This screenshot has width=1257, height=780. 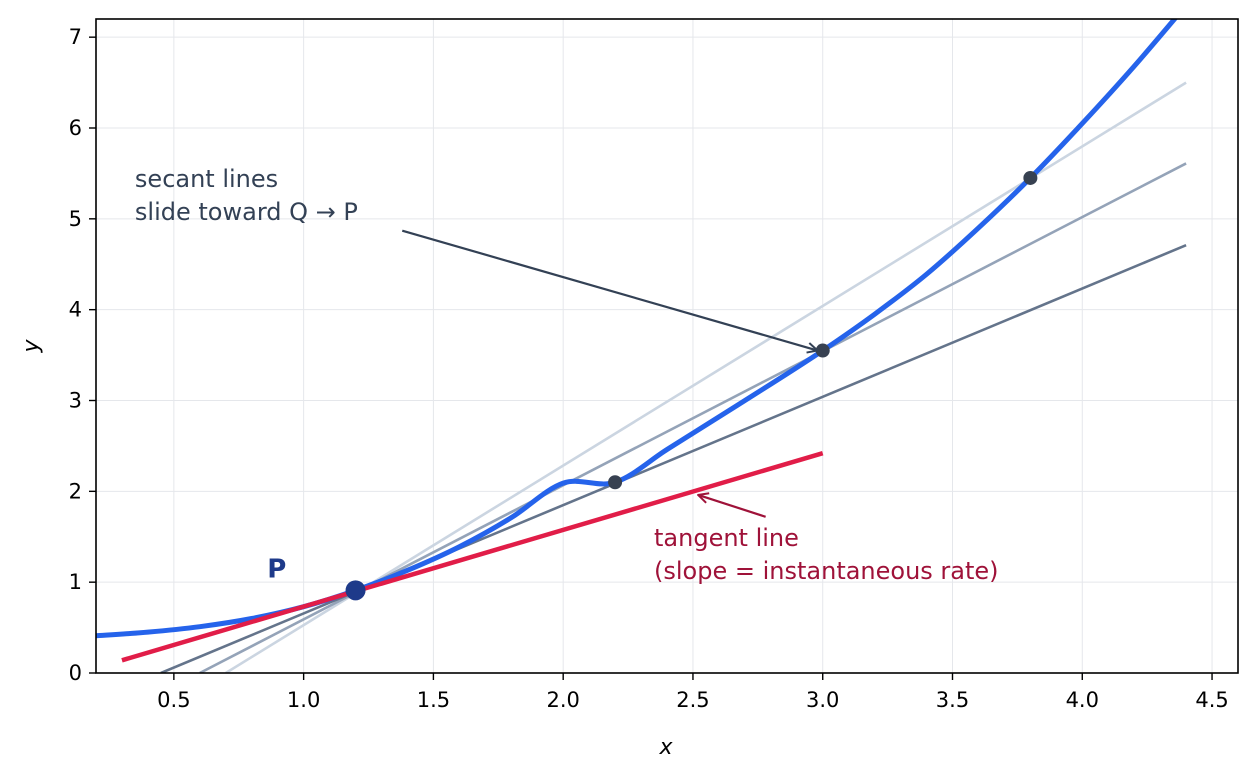 What do you see at coordinates (75, 219) in the screenshot?
I see `y-tick-label: 5` at bounding box center [75, 219].